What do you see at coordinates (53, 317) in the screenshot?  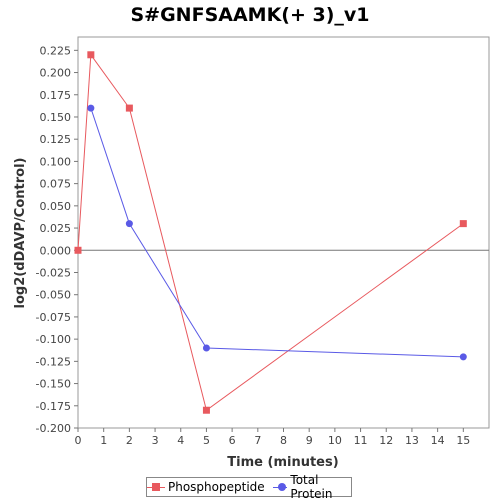 I see `y-tick-label: -0.075` at bounding box center [53, 317].